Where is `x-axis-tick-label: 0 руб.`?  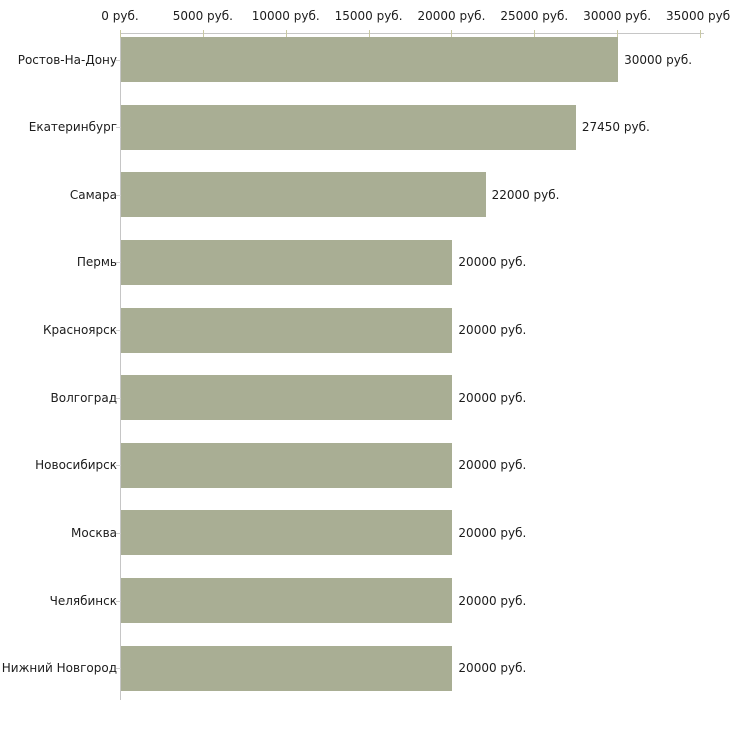 x-axis-tick-label: 0 руб. is located at coordinates (120, 16).